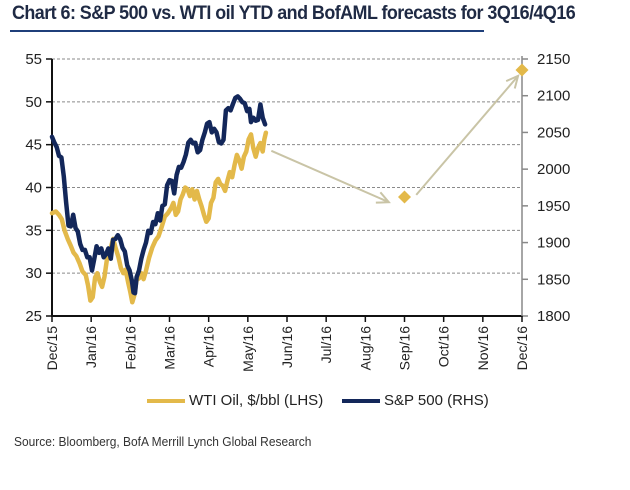 The image size is (630, 490). Describe the element at coordinates (33, 230) in the screenshot. I see `left-tick-label: 35` at that location.